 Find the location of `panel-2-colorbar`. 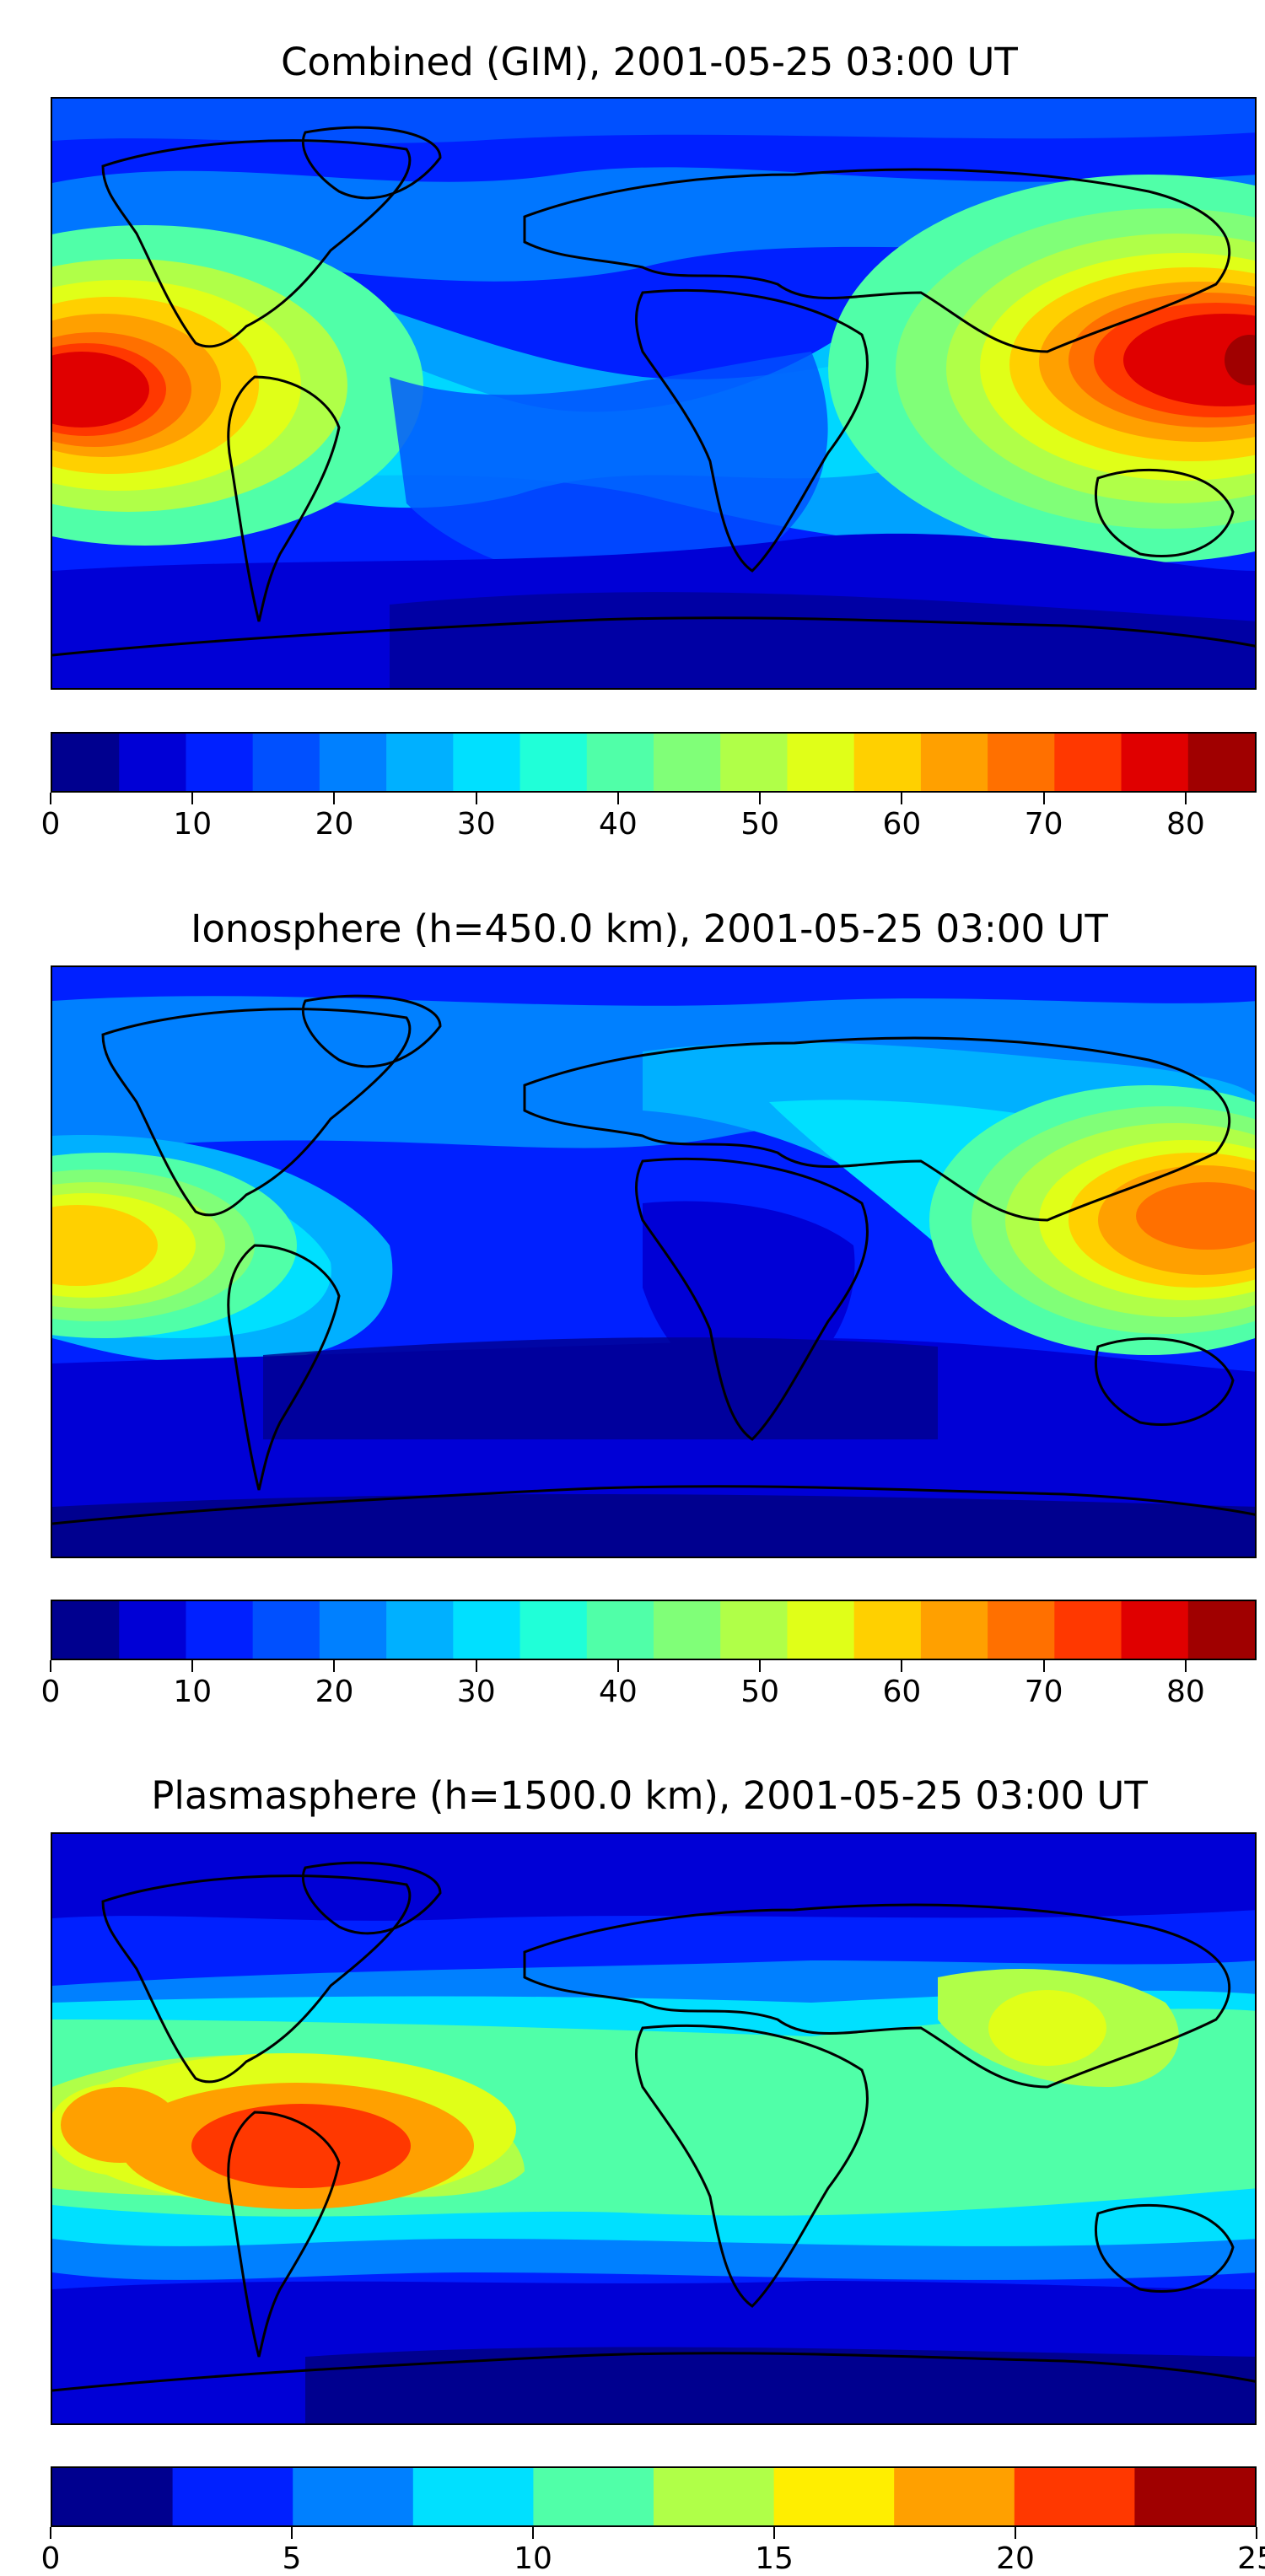

panel-2-colorbar is located at coordinates (654, 1630).